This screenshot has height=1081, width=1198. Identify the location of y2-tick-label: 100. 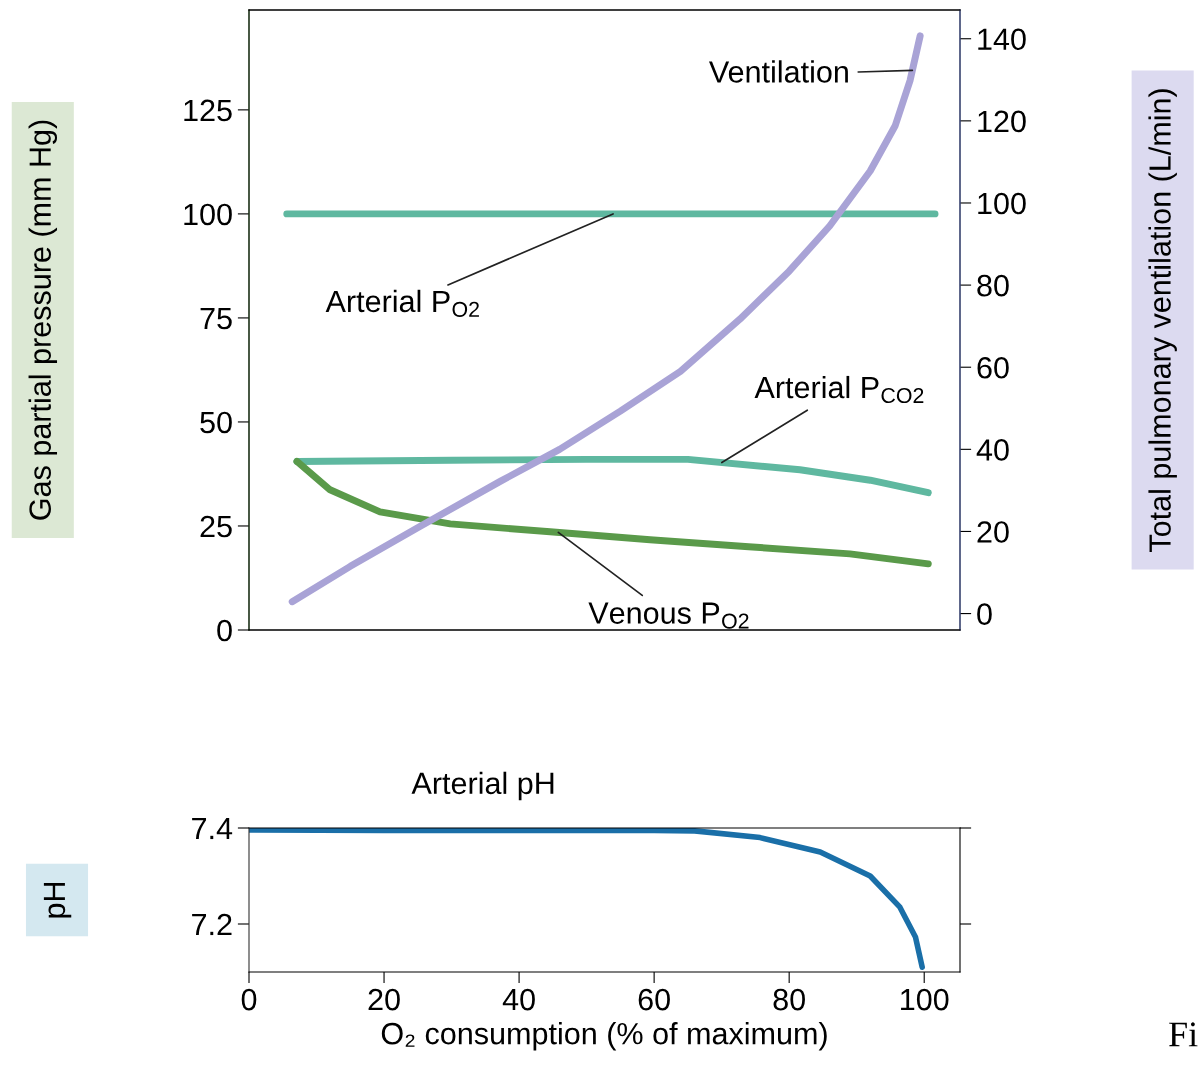
(1002, 203).